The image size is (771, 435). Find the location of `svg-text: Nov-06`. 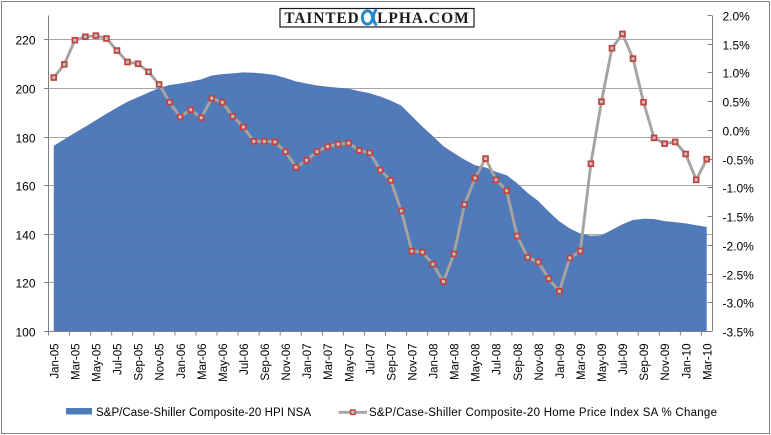

svg-text: Nov-06 is located at coordinates (287, 362).